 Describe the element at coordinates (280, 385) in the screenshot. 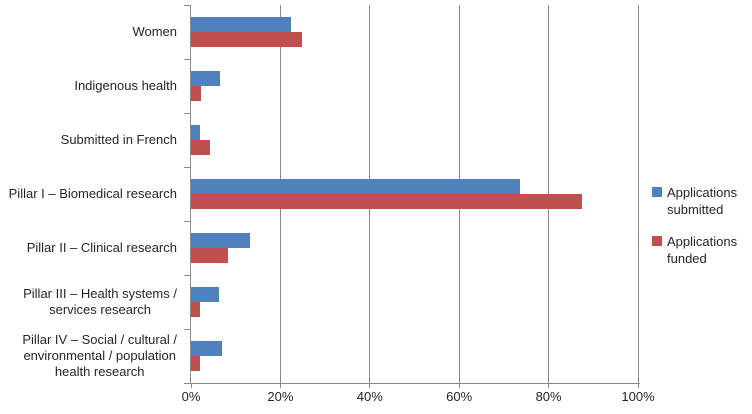

I see `value-tick-20%` at that location.